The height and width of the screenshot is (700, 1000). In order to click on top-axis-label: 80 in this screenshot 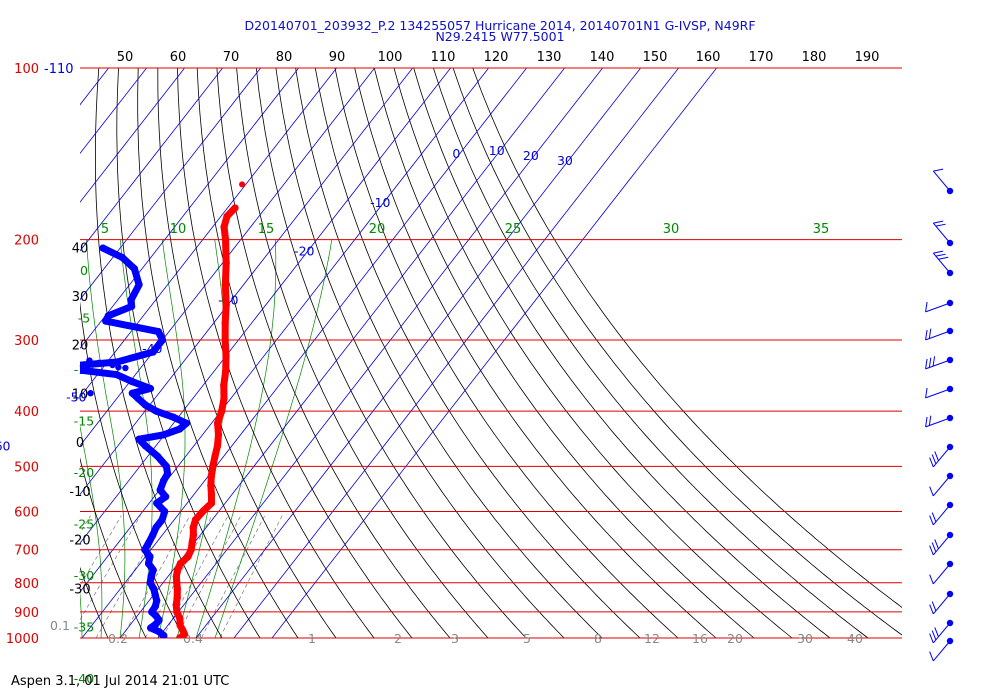, I will do `click(284, 57)`.